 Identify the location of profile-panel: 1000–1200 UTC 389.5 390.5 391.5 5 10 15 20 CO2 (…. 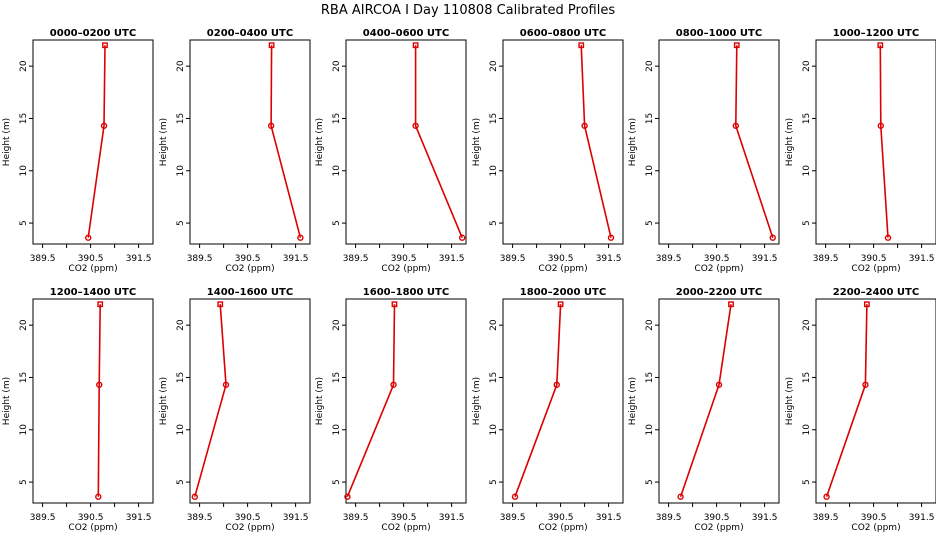
(860, 151).